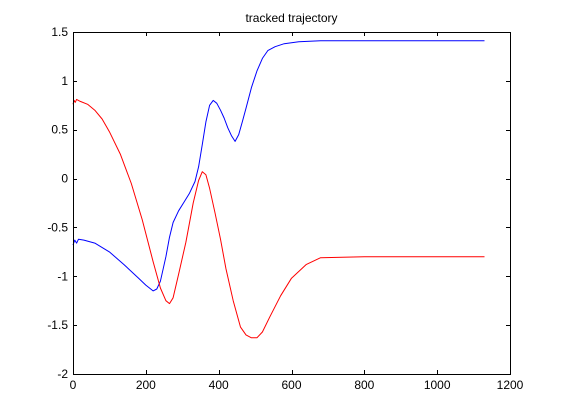 The image size is (561, 420). Describe the element at coordinates (57, 325) in the screenshot. I see `y-tick-label: -1.5` at that location.